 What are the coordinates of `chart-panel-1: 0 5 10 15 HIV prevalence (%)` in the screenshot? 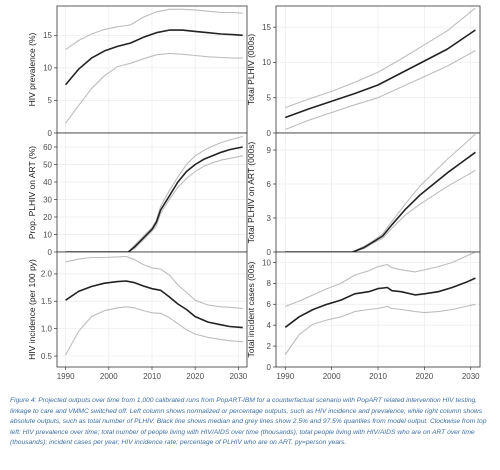 It's located at (137, 71).